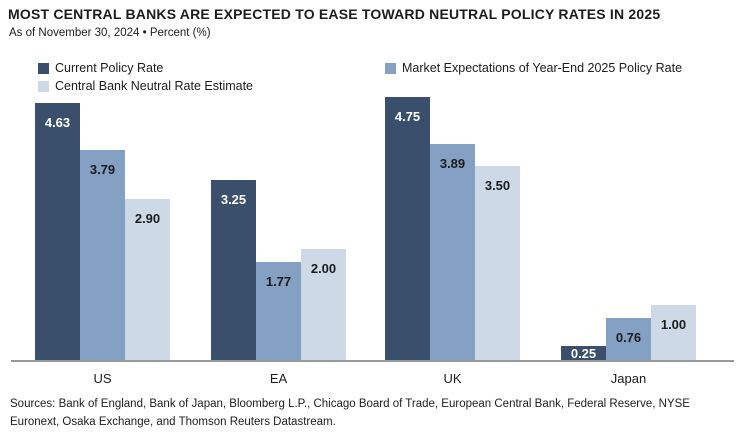 The height and width of the screenshot is (440, 743). I want to click on bar-japan-series-0: 0.25, so click(583, 353).